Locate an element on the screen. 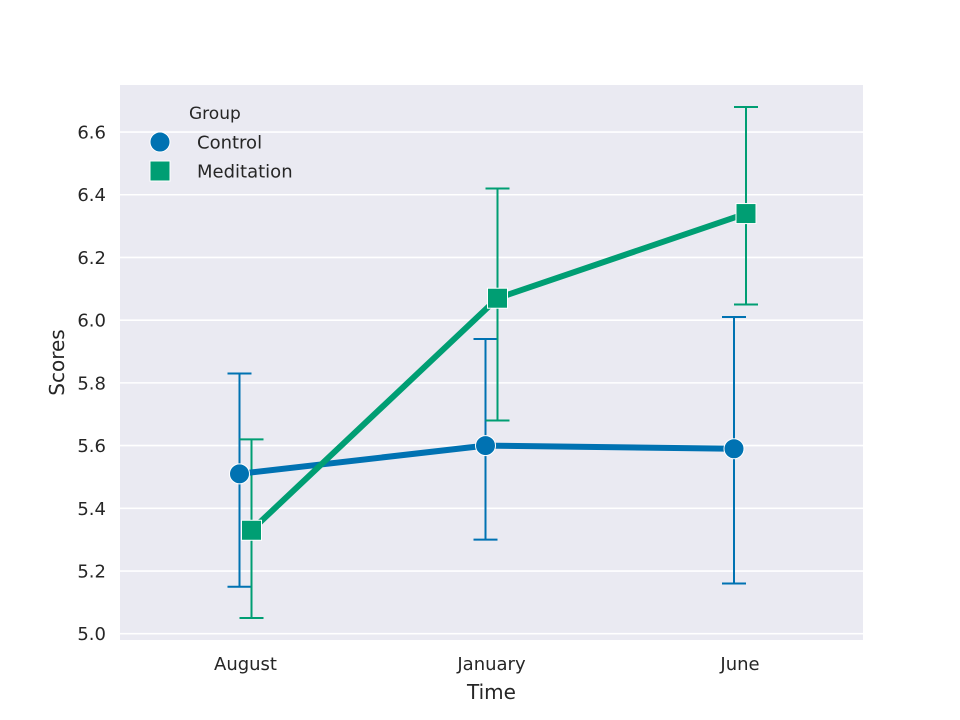  legend: Group Control Meditation is located at coordinates (221, 143).